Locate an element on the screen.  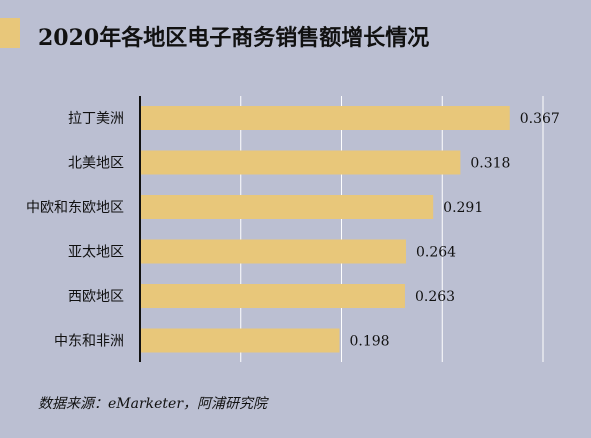
category-label: 亚太地区 is located at coordinates (96, 253).